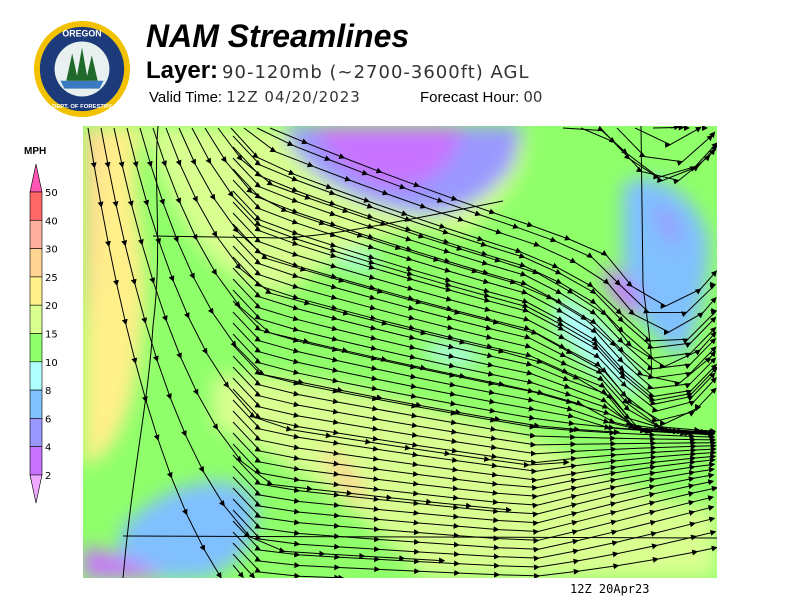  I want to click on legend-tick-label: 8, so click(48, 391).